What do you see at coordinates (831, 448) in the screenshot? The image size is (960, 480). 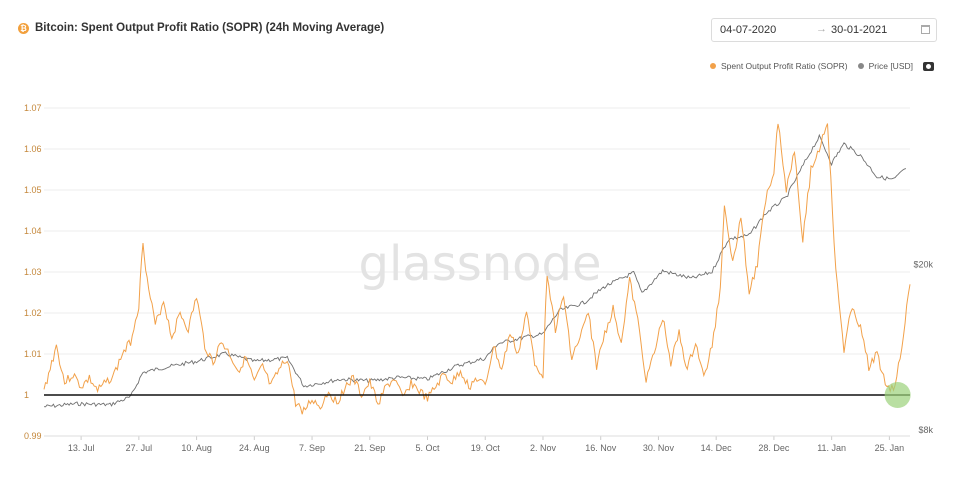 I see `x-tick-label: 11. Jan` at bounding box center [831, 448].